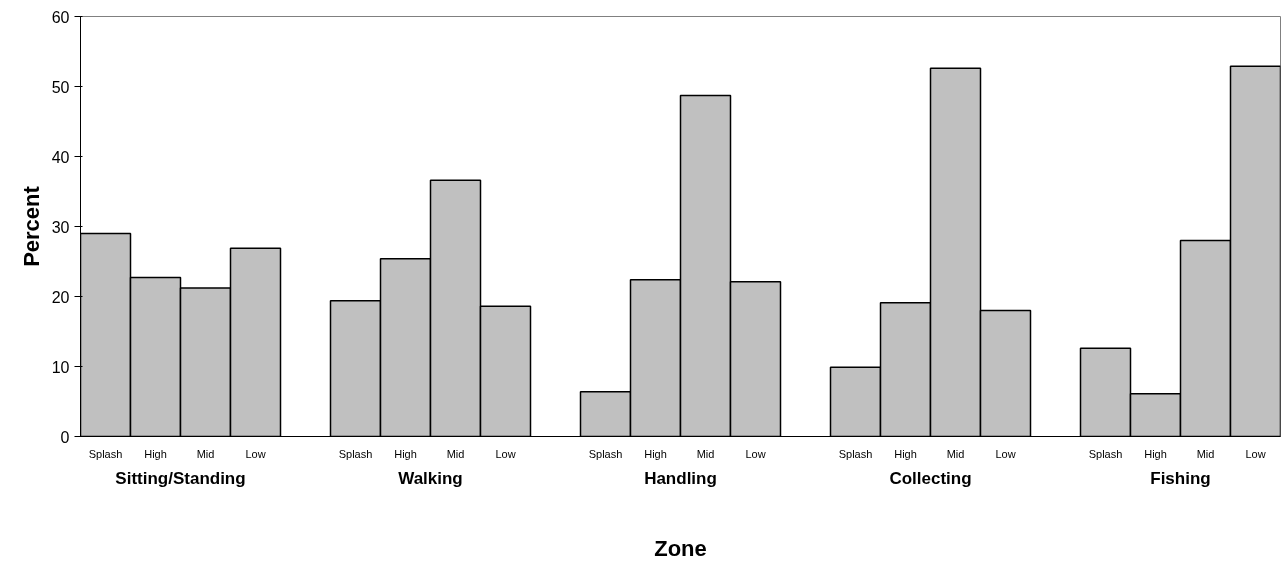 The height and width of the screenshot is (563, 1286). Describe the element at coordinates (430, 478) in the screenshot. I see `text: Walking` at that location.